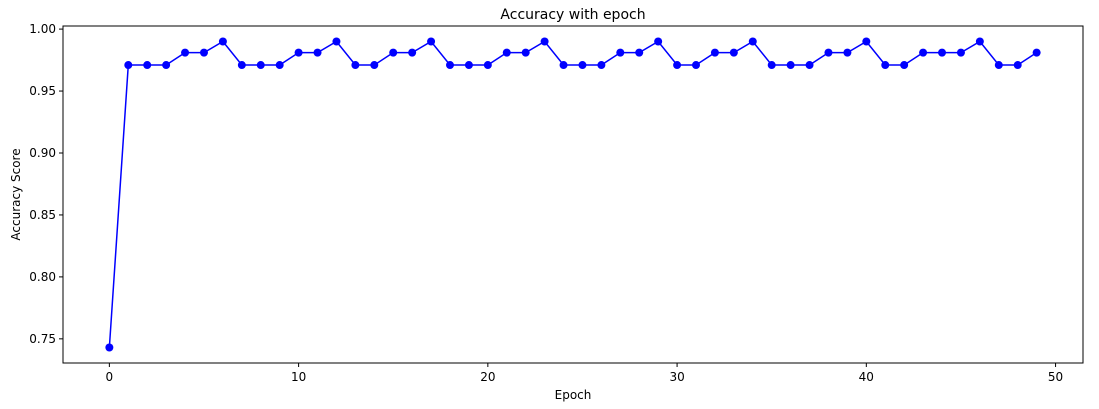 The height and width of the screenshot is (409, 1099). Describe the element at coordinates (298, 377) in the screenshot. I see `x-tick-label: 10` at that location.